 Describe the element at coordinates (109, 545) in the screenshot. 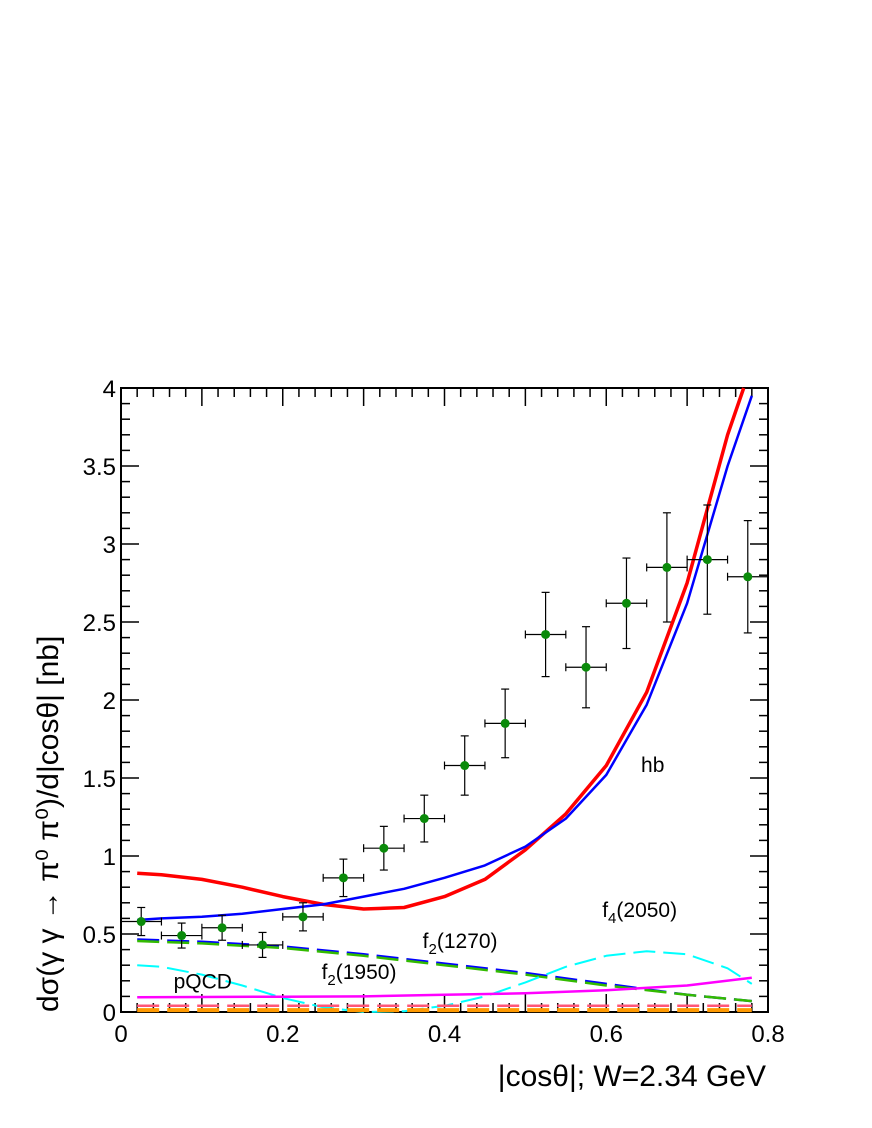

I see `y-tick-label: 3` at that location.